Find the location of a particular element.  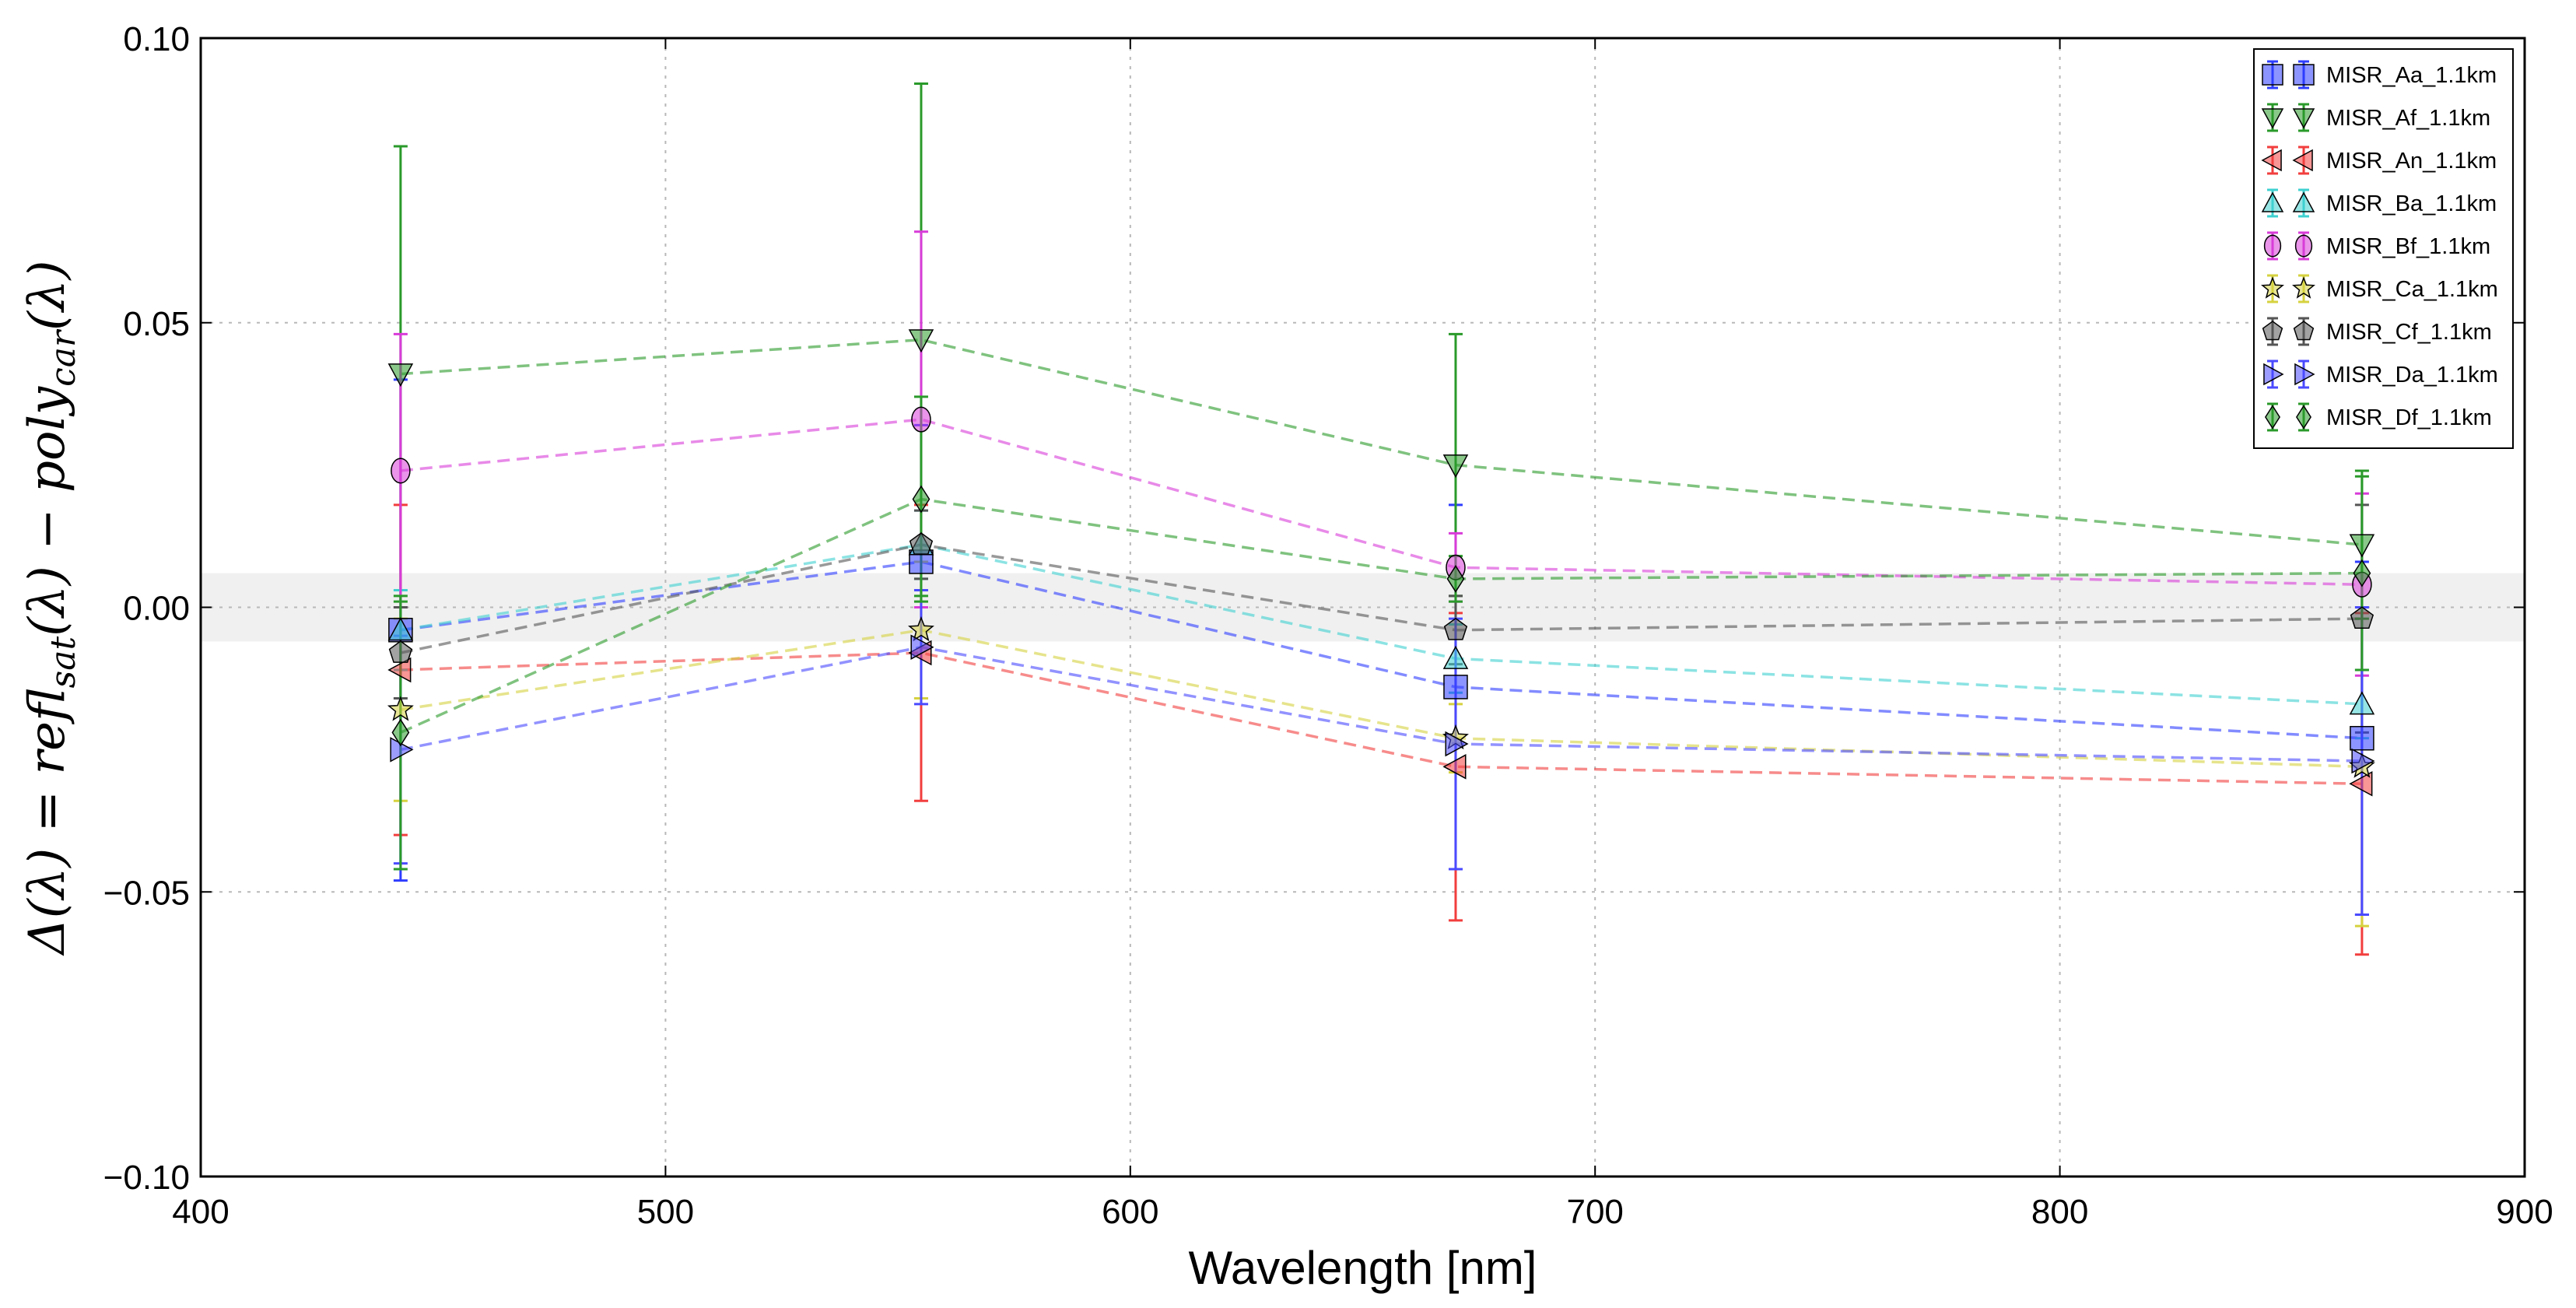

x-tick-label: 600 is located at coordinates (1130, 1212).